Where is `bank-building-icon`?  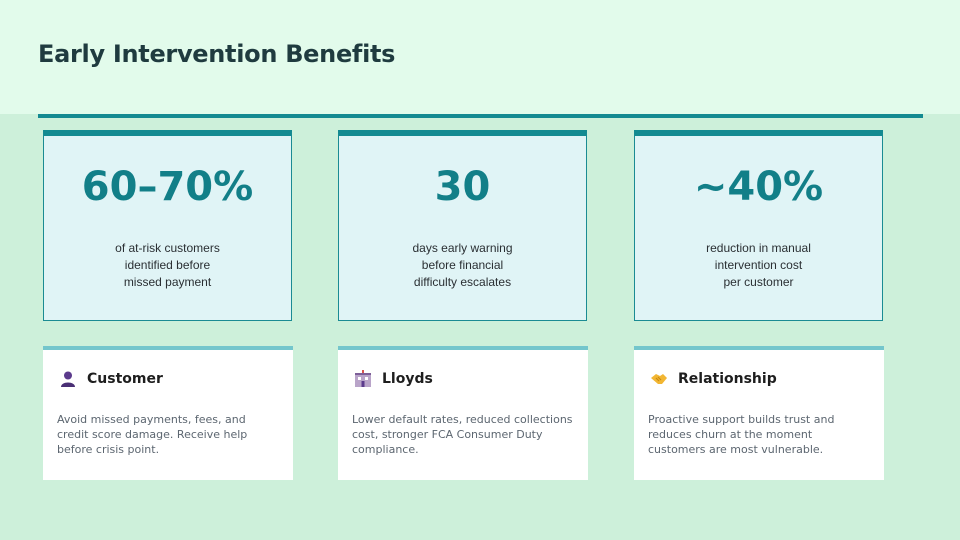
bank-building-icon is located at coordinates (363, 379).